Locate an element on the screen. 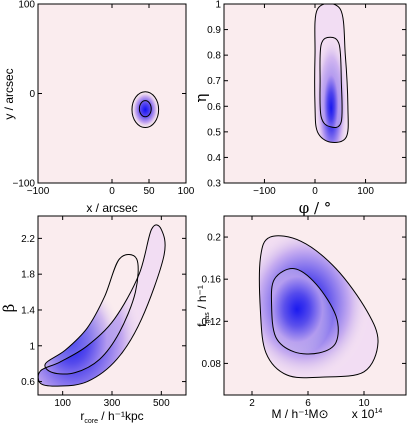 The height and width of the screenshot is (424, 408). label-part: f is located at coordinates (202, 325).